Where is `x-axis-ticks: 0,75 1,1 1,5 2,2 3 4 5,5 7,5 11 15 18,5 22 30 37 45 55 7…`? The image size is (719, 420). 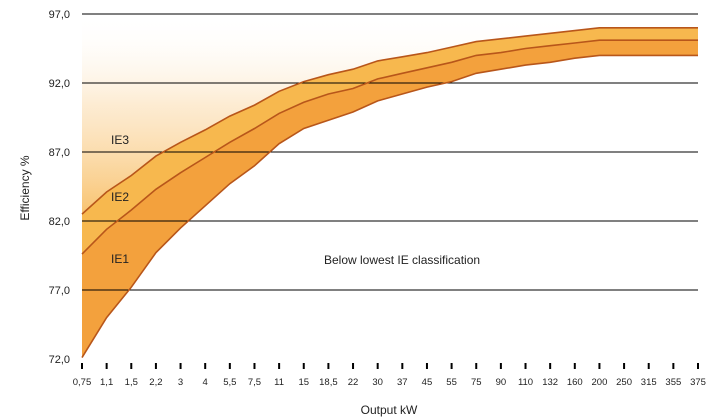 x-axis-ticks: 0,75 1,1 1,5 2,2 3 4 5,5 7,5 11 15 18,5 22 30 37 45 55 7… is located at coordinates (389, 375).